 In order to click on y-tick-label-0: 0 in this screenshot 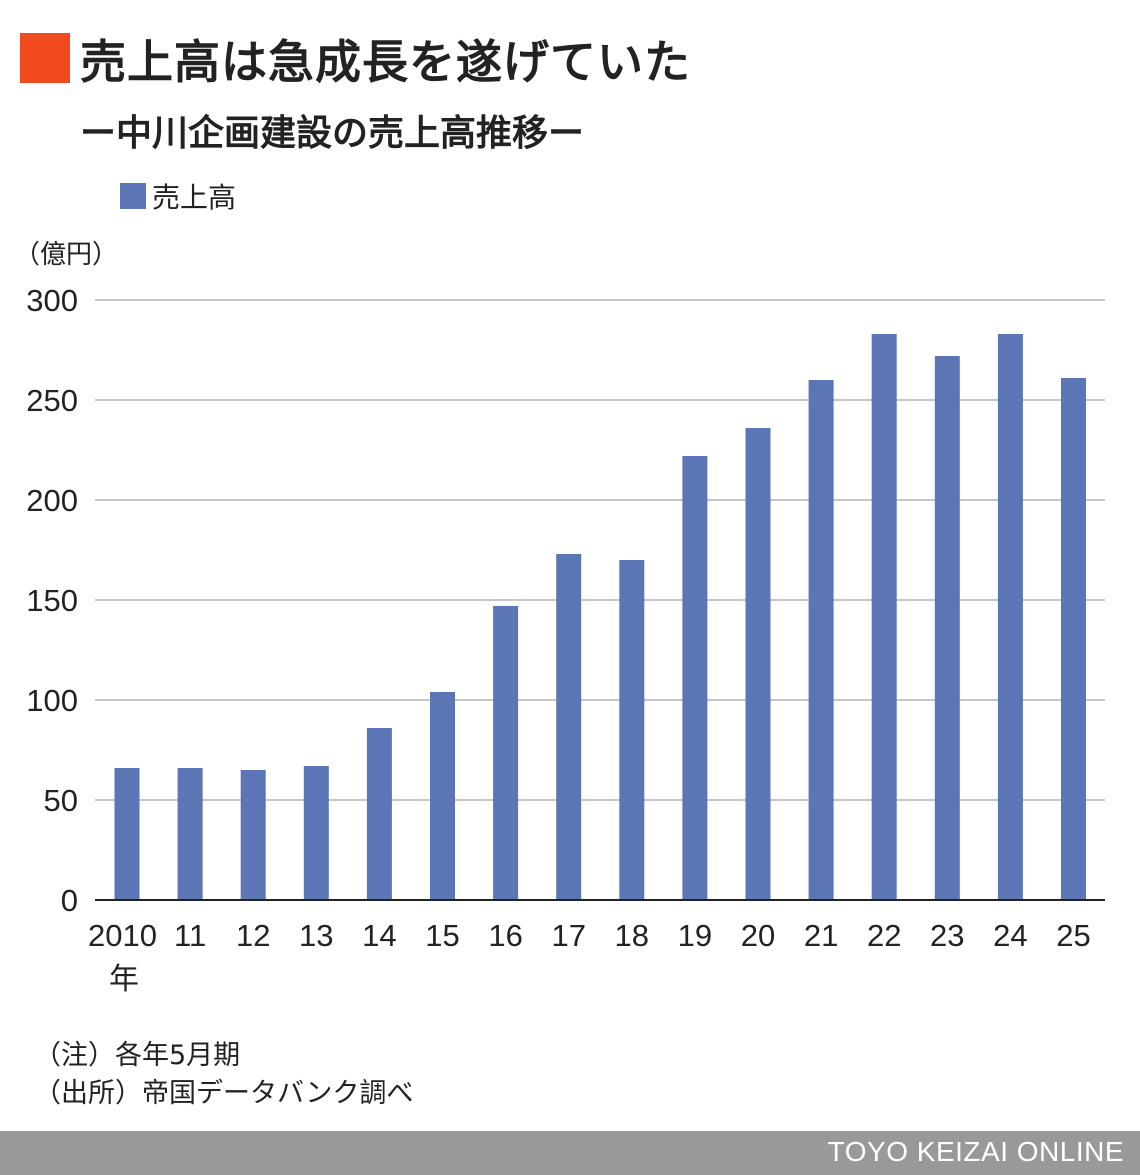, I will do `click(69, 900)`.